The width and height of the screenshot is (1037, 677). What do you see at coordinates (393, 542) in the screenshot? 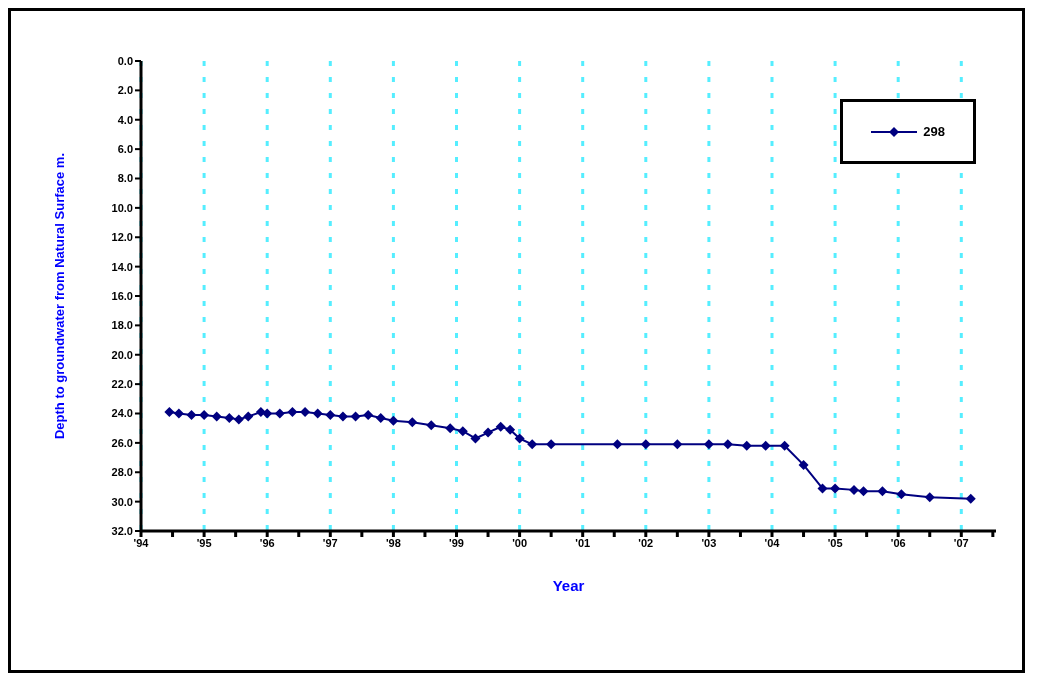
I see `x-tick-label: '98` at bounding box center [393, 542].